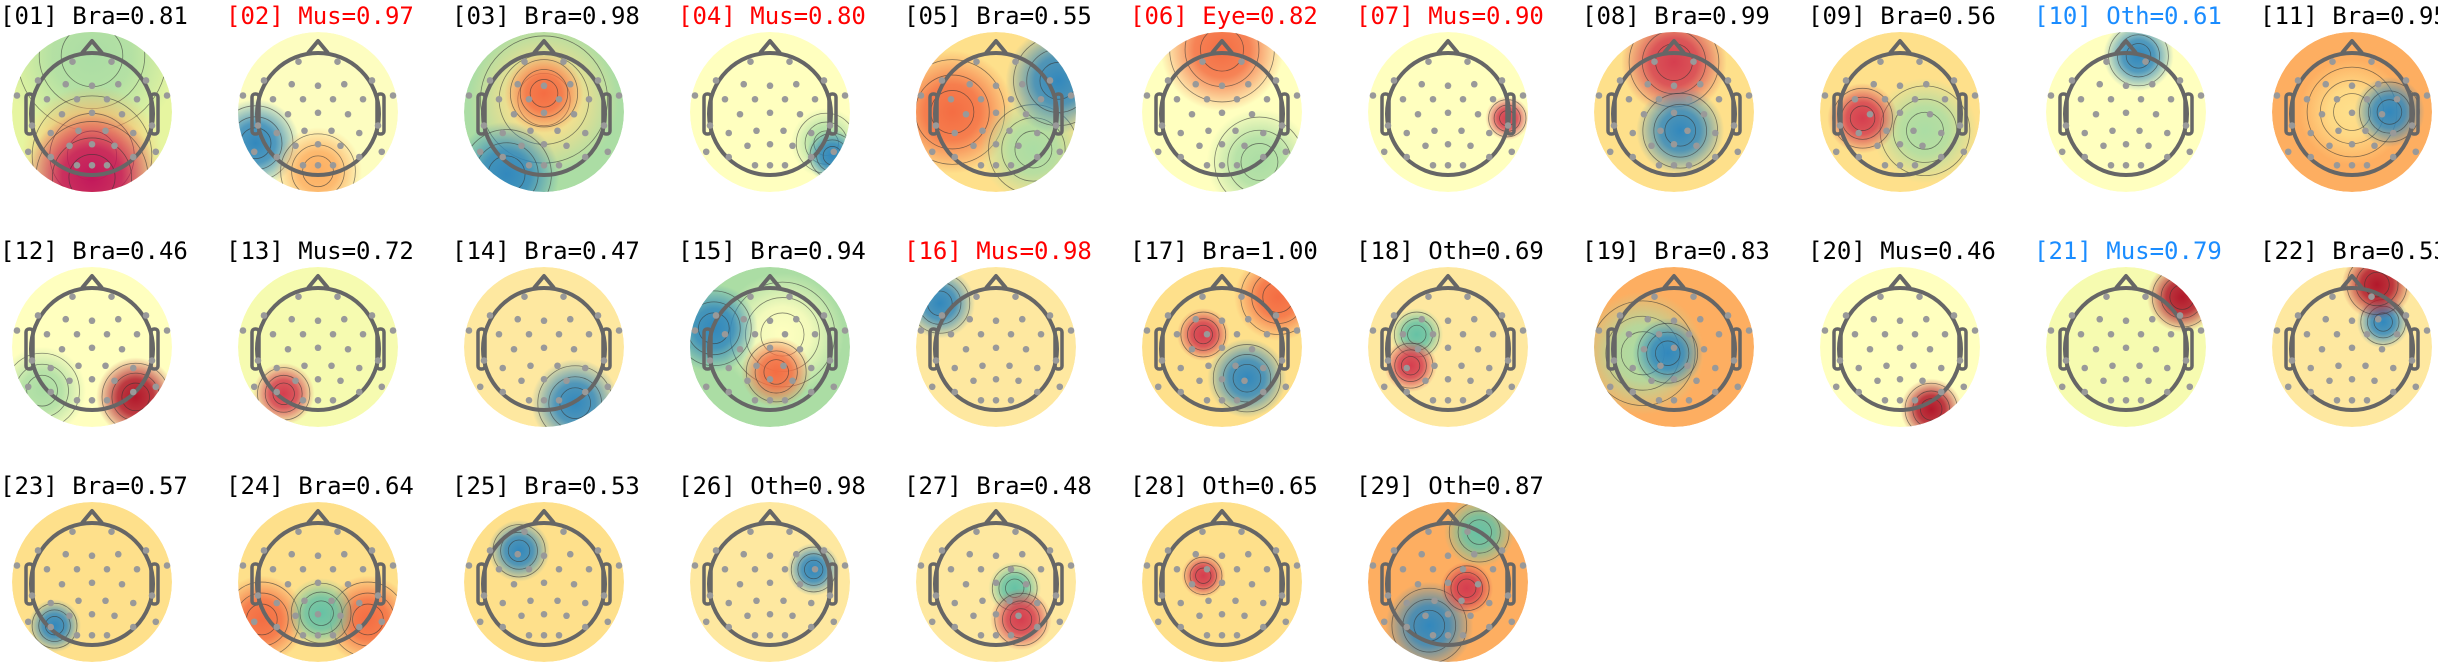  What do you see at coordinates (1921, 98) in the screenshot?
I see `component-cell: [09] Bra=0.56` at bounding box center [1921, 98].